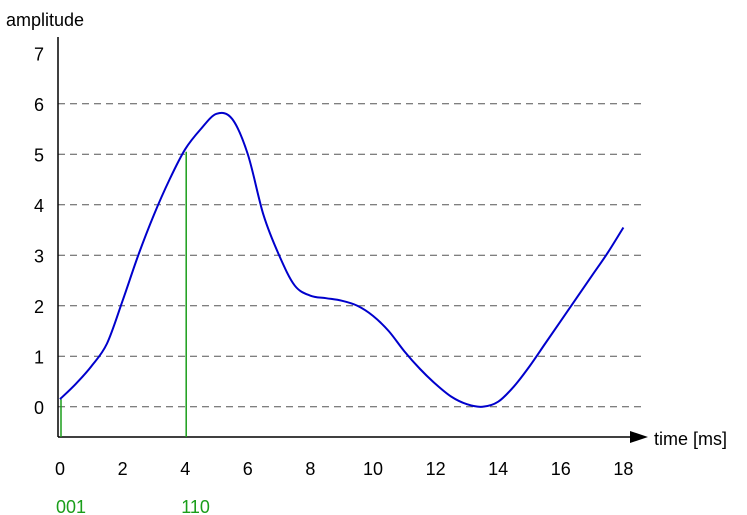 This screenshot has width=747, height=515. Describe the element at coordinates (623, 469) in the screenshot. I see `x-tick-label: 18` at that location.